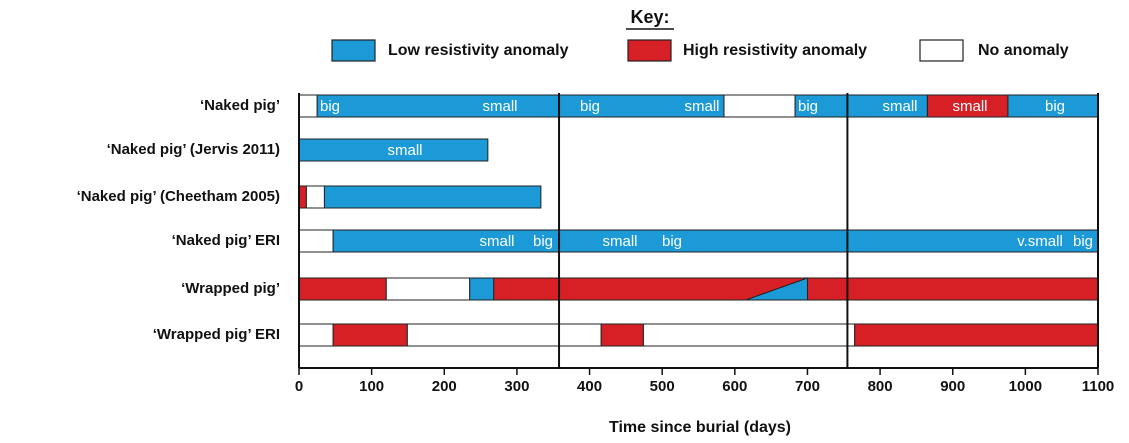 The width and height of the screenshot is (1129, 443). What do you see at coordinates (299, 386) in the screenshot?
I see `x-tick-label: 0` at bounding box center [299, 386].